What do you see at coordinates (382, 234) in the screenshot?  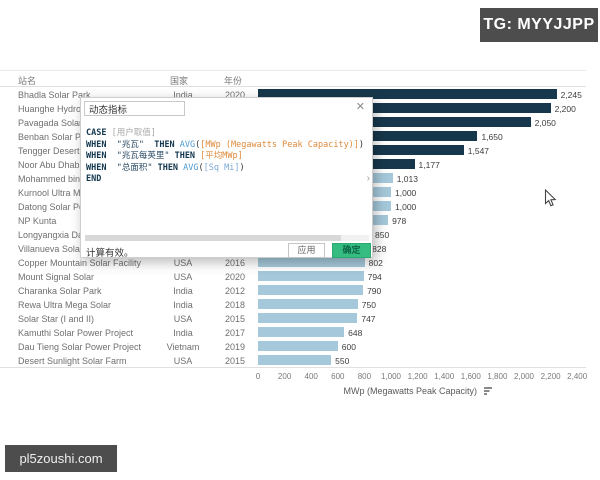 I see `bar-value-label: 850` at bounding box center [382, 234].